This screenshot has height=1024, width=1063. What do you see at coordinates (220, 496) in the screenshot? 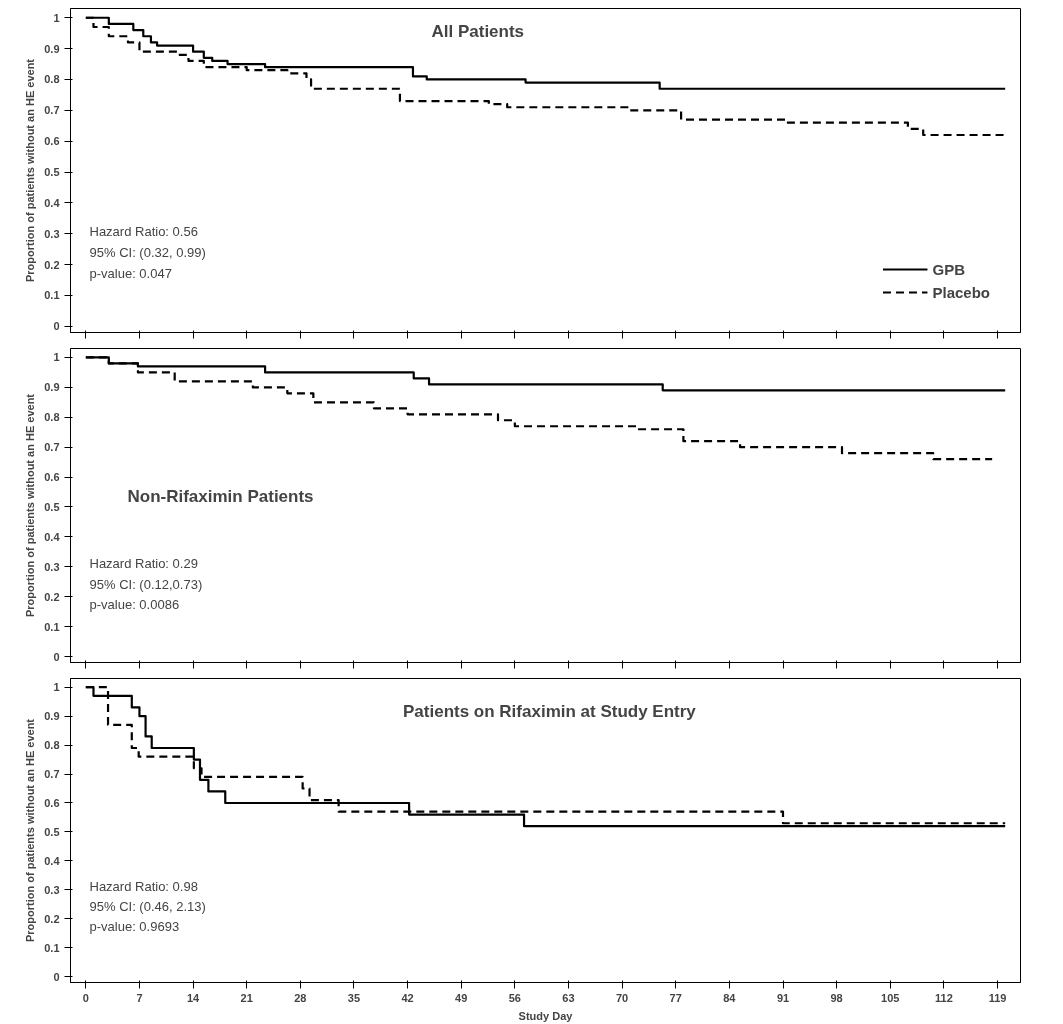
I see `text: Non-Rifaximin Patients` at bounding box center [220, 496].